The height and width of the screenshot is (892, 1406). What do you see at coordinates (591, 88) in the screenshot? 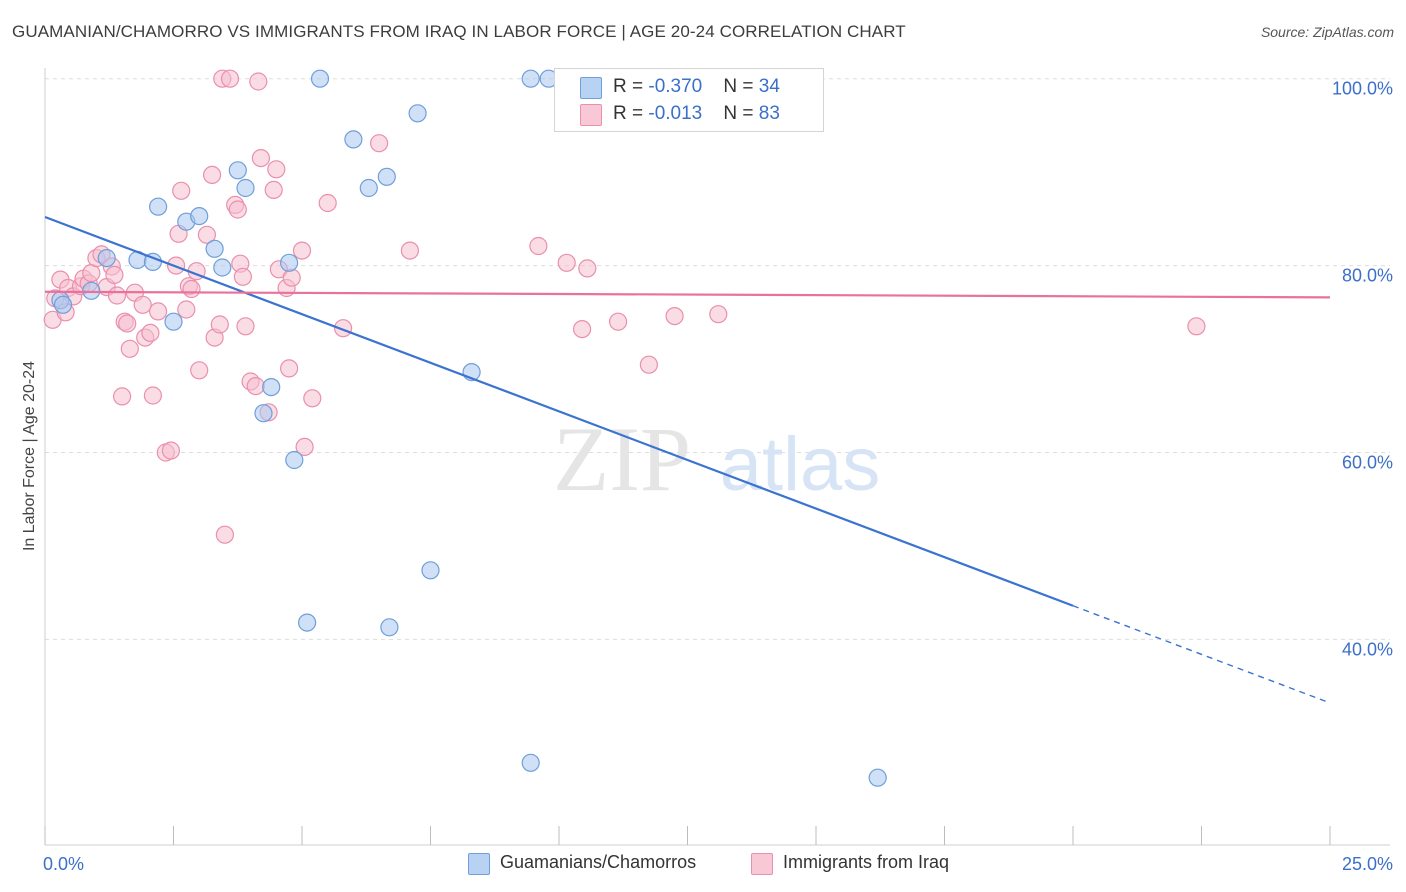
I see `legend-swatch-guamanians` at bounding box center [591, 88].